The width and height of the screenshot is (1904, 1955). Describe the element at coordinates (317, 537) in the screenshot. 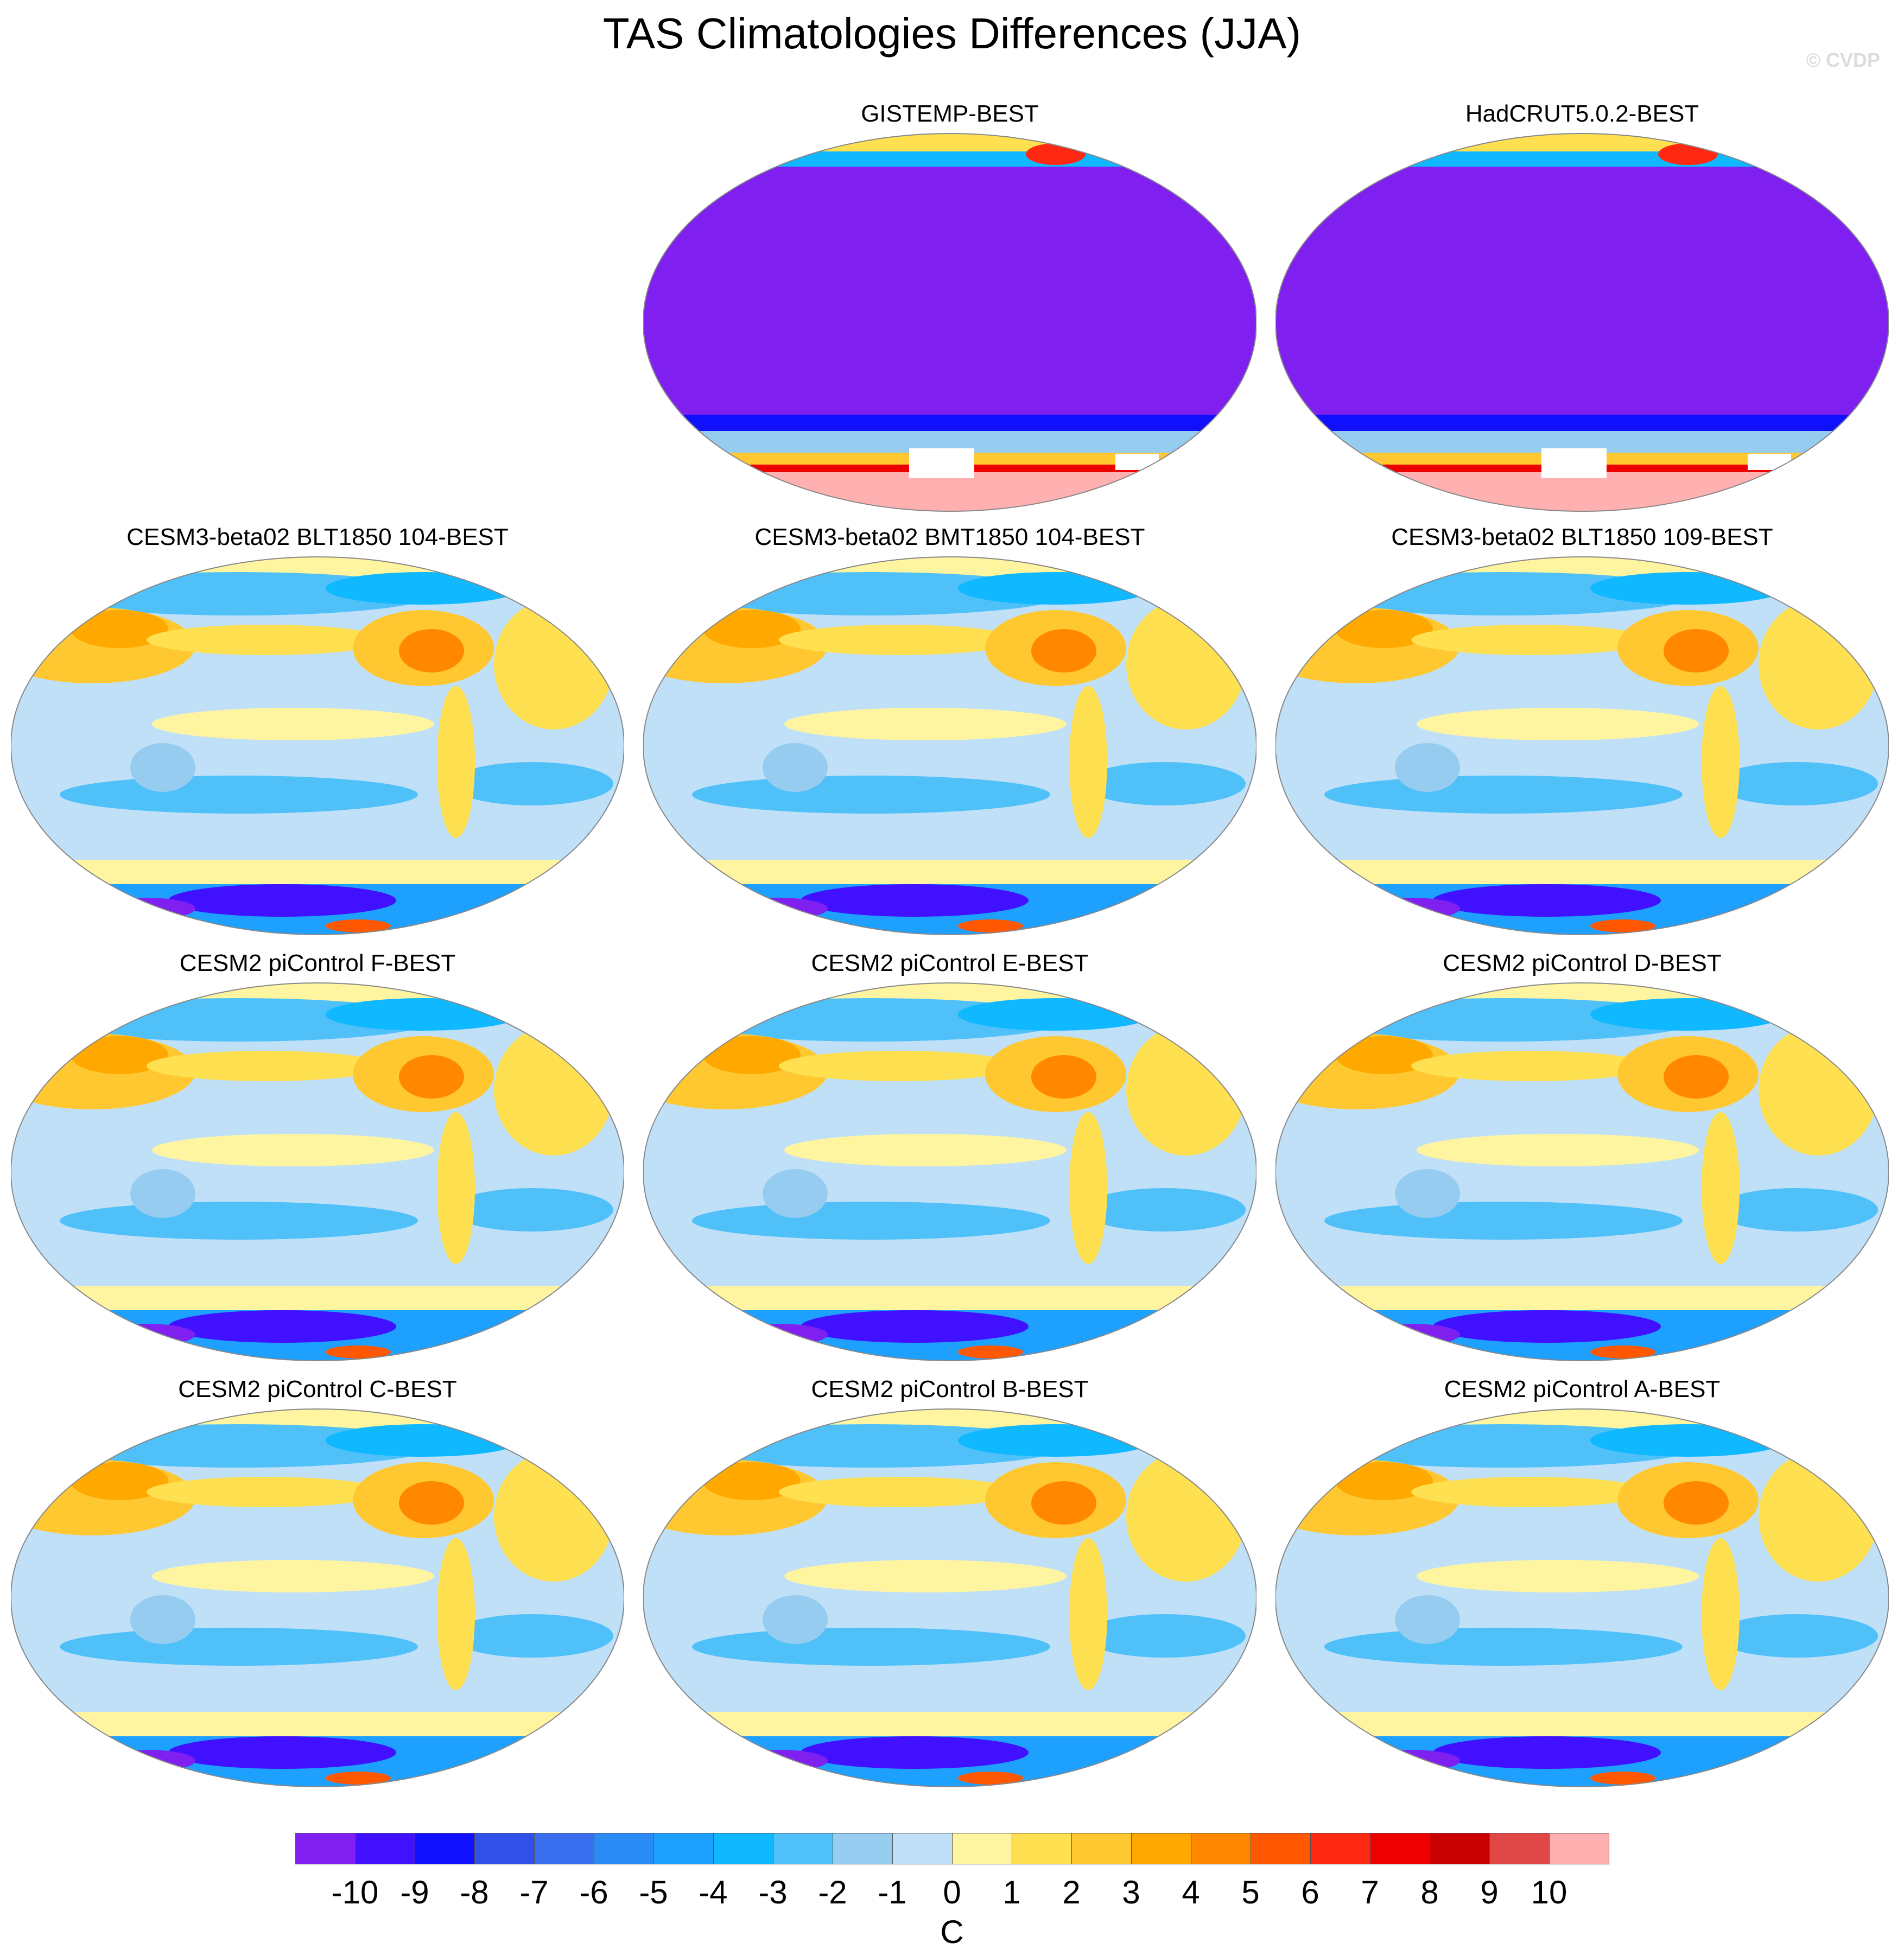

I see `panel-title: CESM3-beta02 BLT1850 104-BEST` at that location.